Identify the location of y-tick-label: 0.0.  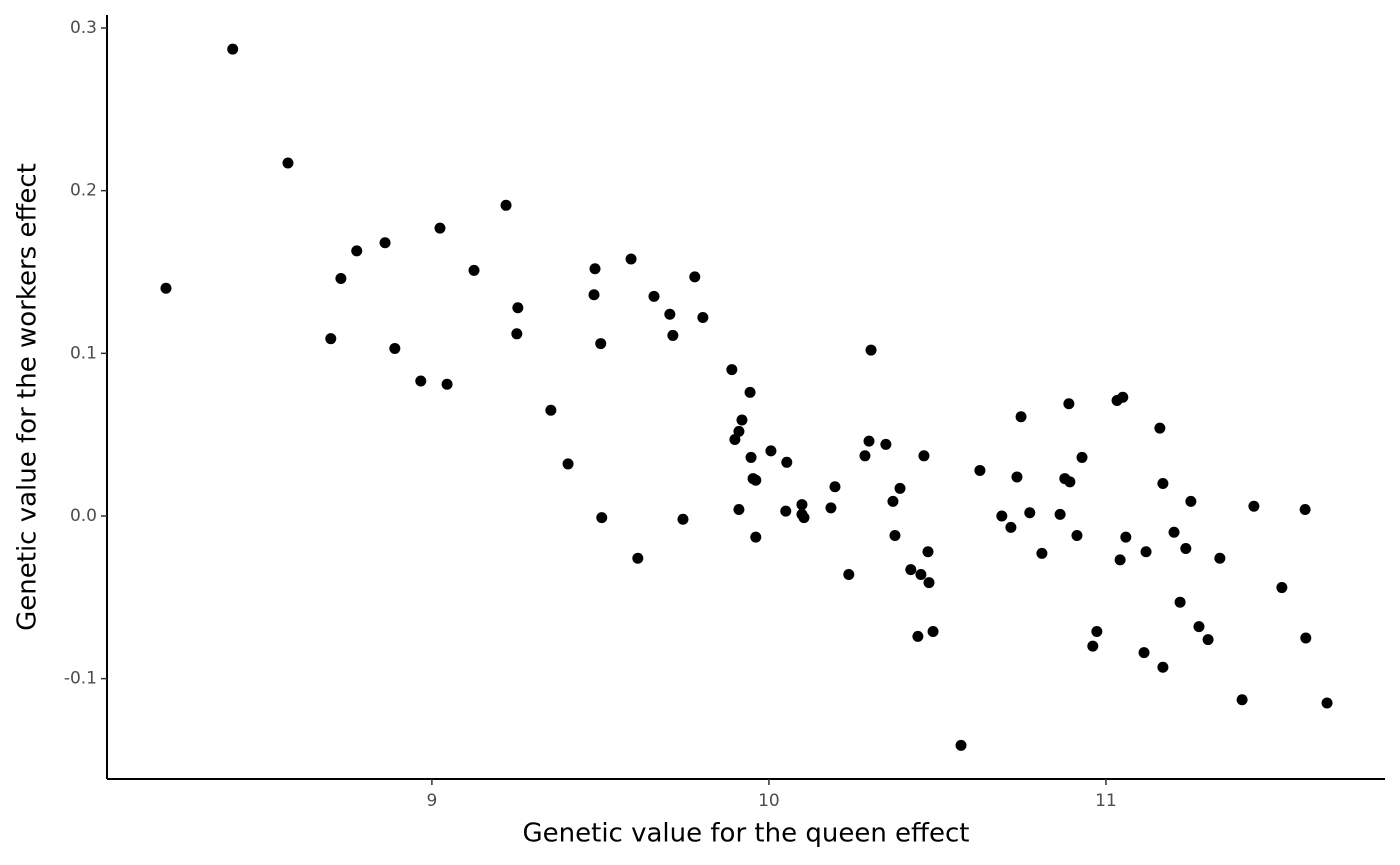
(83, 516).